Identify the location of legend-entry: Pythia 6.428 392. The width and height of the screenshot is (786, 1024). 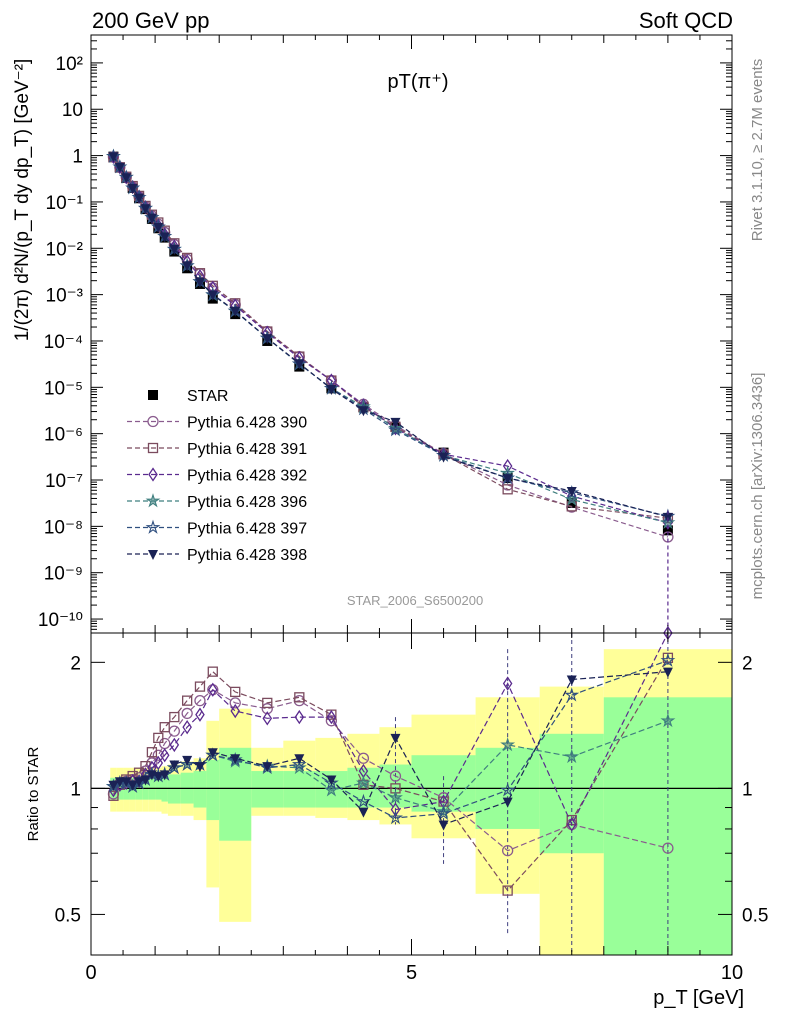
(217, 476).